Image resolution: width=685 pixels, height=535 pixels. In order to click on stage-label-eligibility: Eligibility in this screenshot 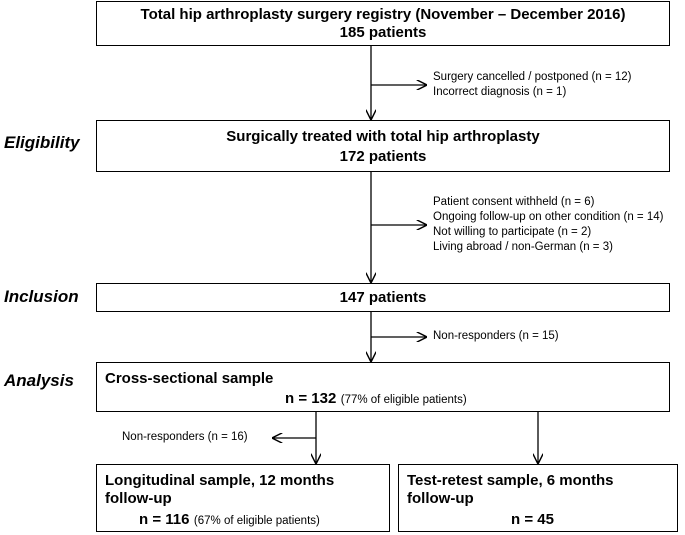, I will do `click(42, 142)`.